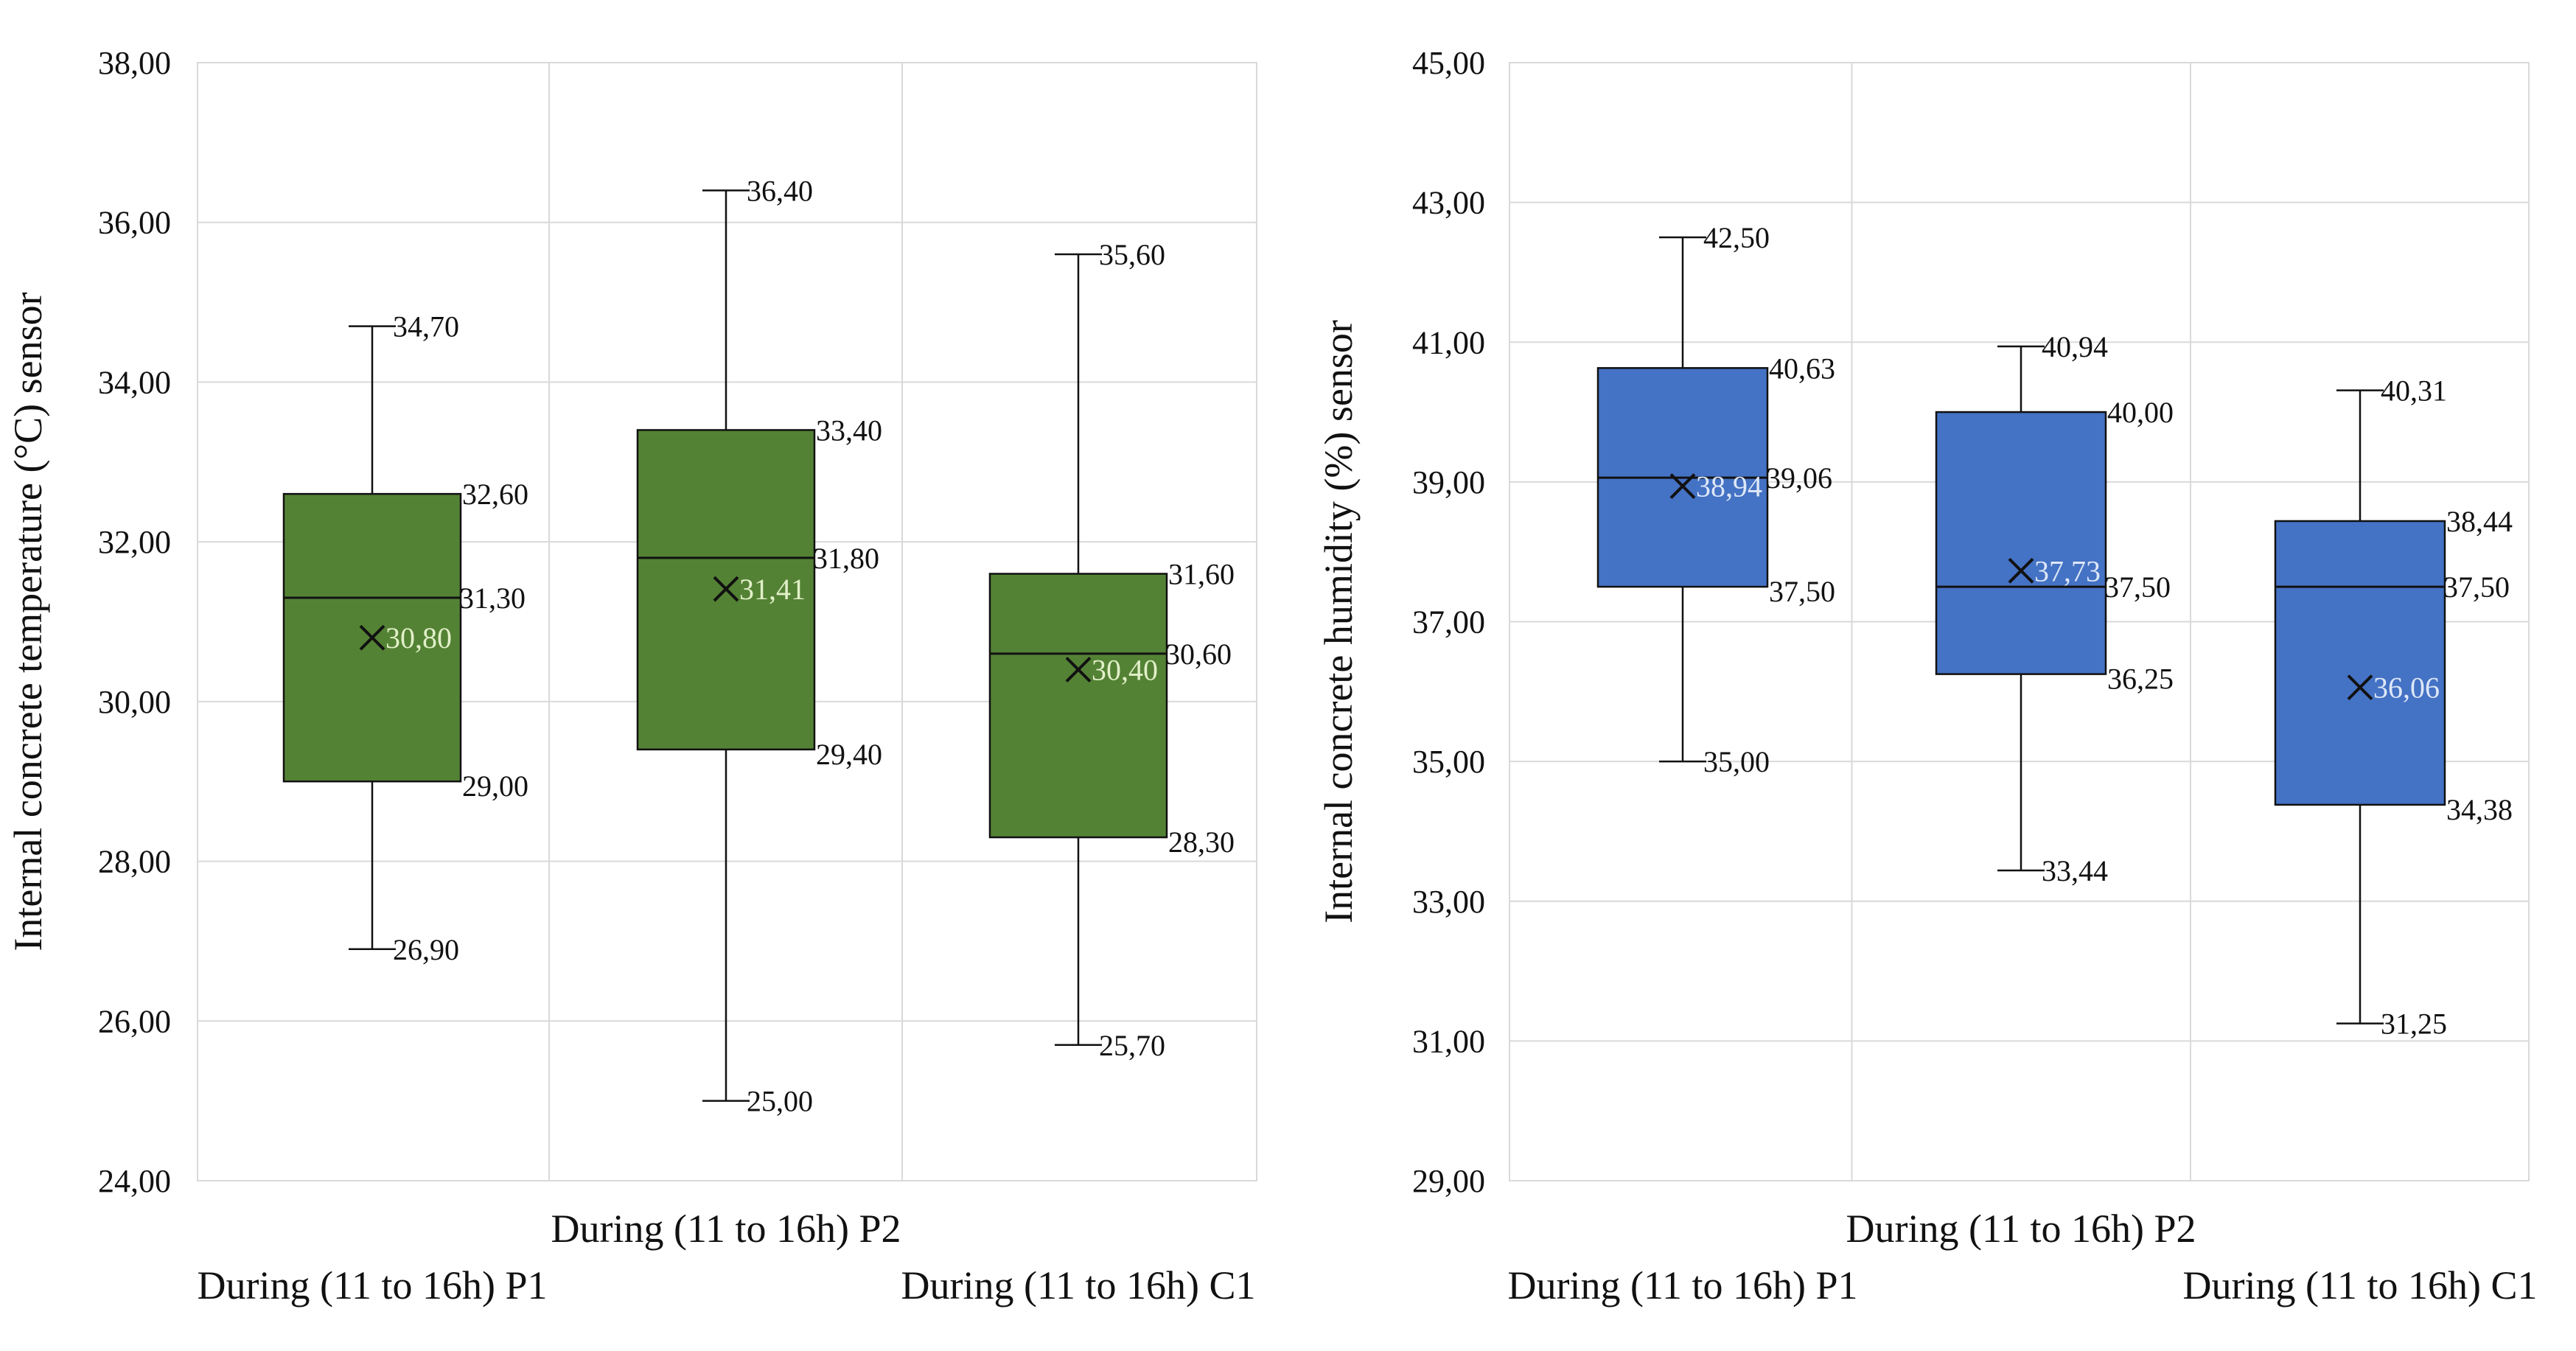 The image size is (2576, 1351). What do you see at coordinates (1448, 342) in the screenshot?
I see `y-tick-label: 41,00` at bounding box center [1448, 342].